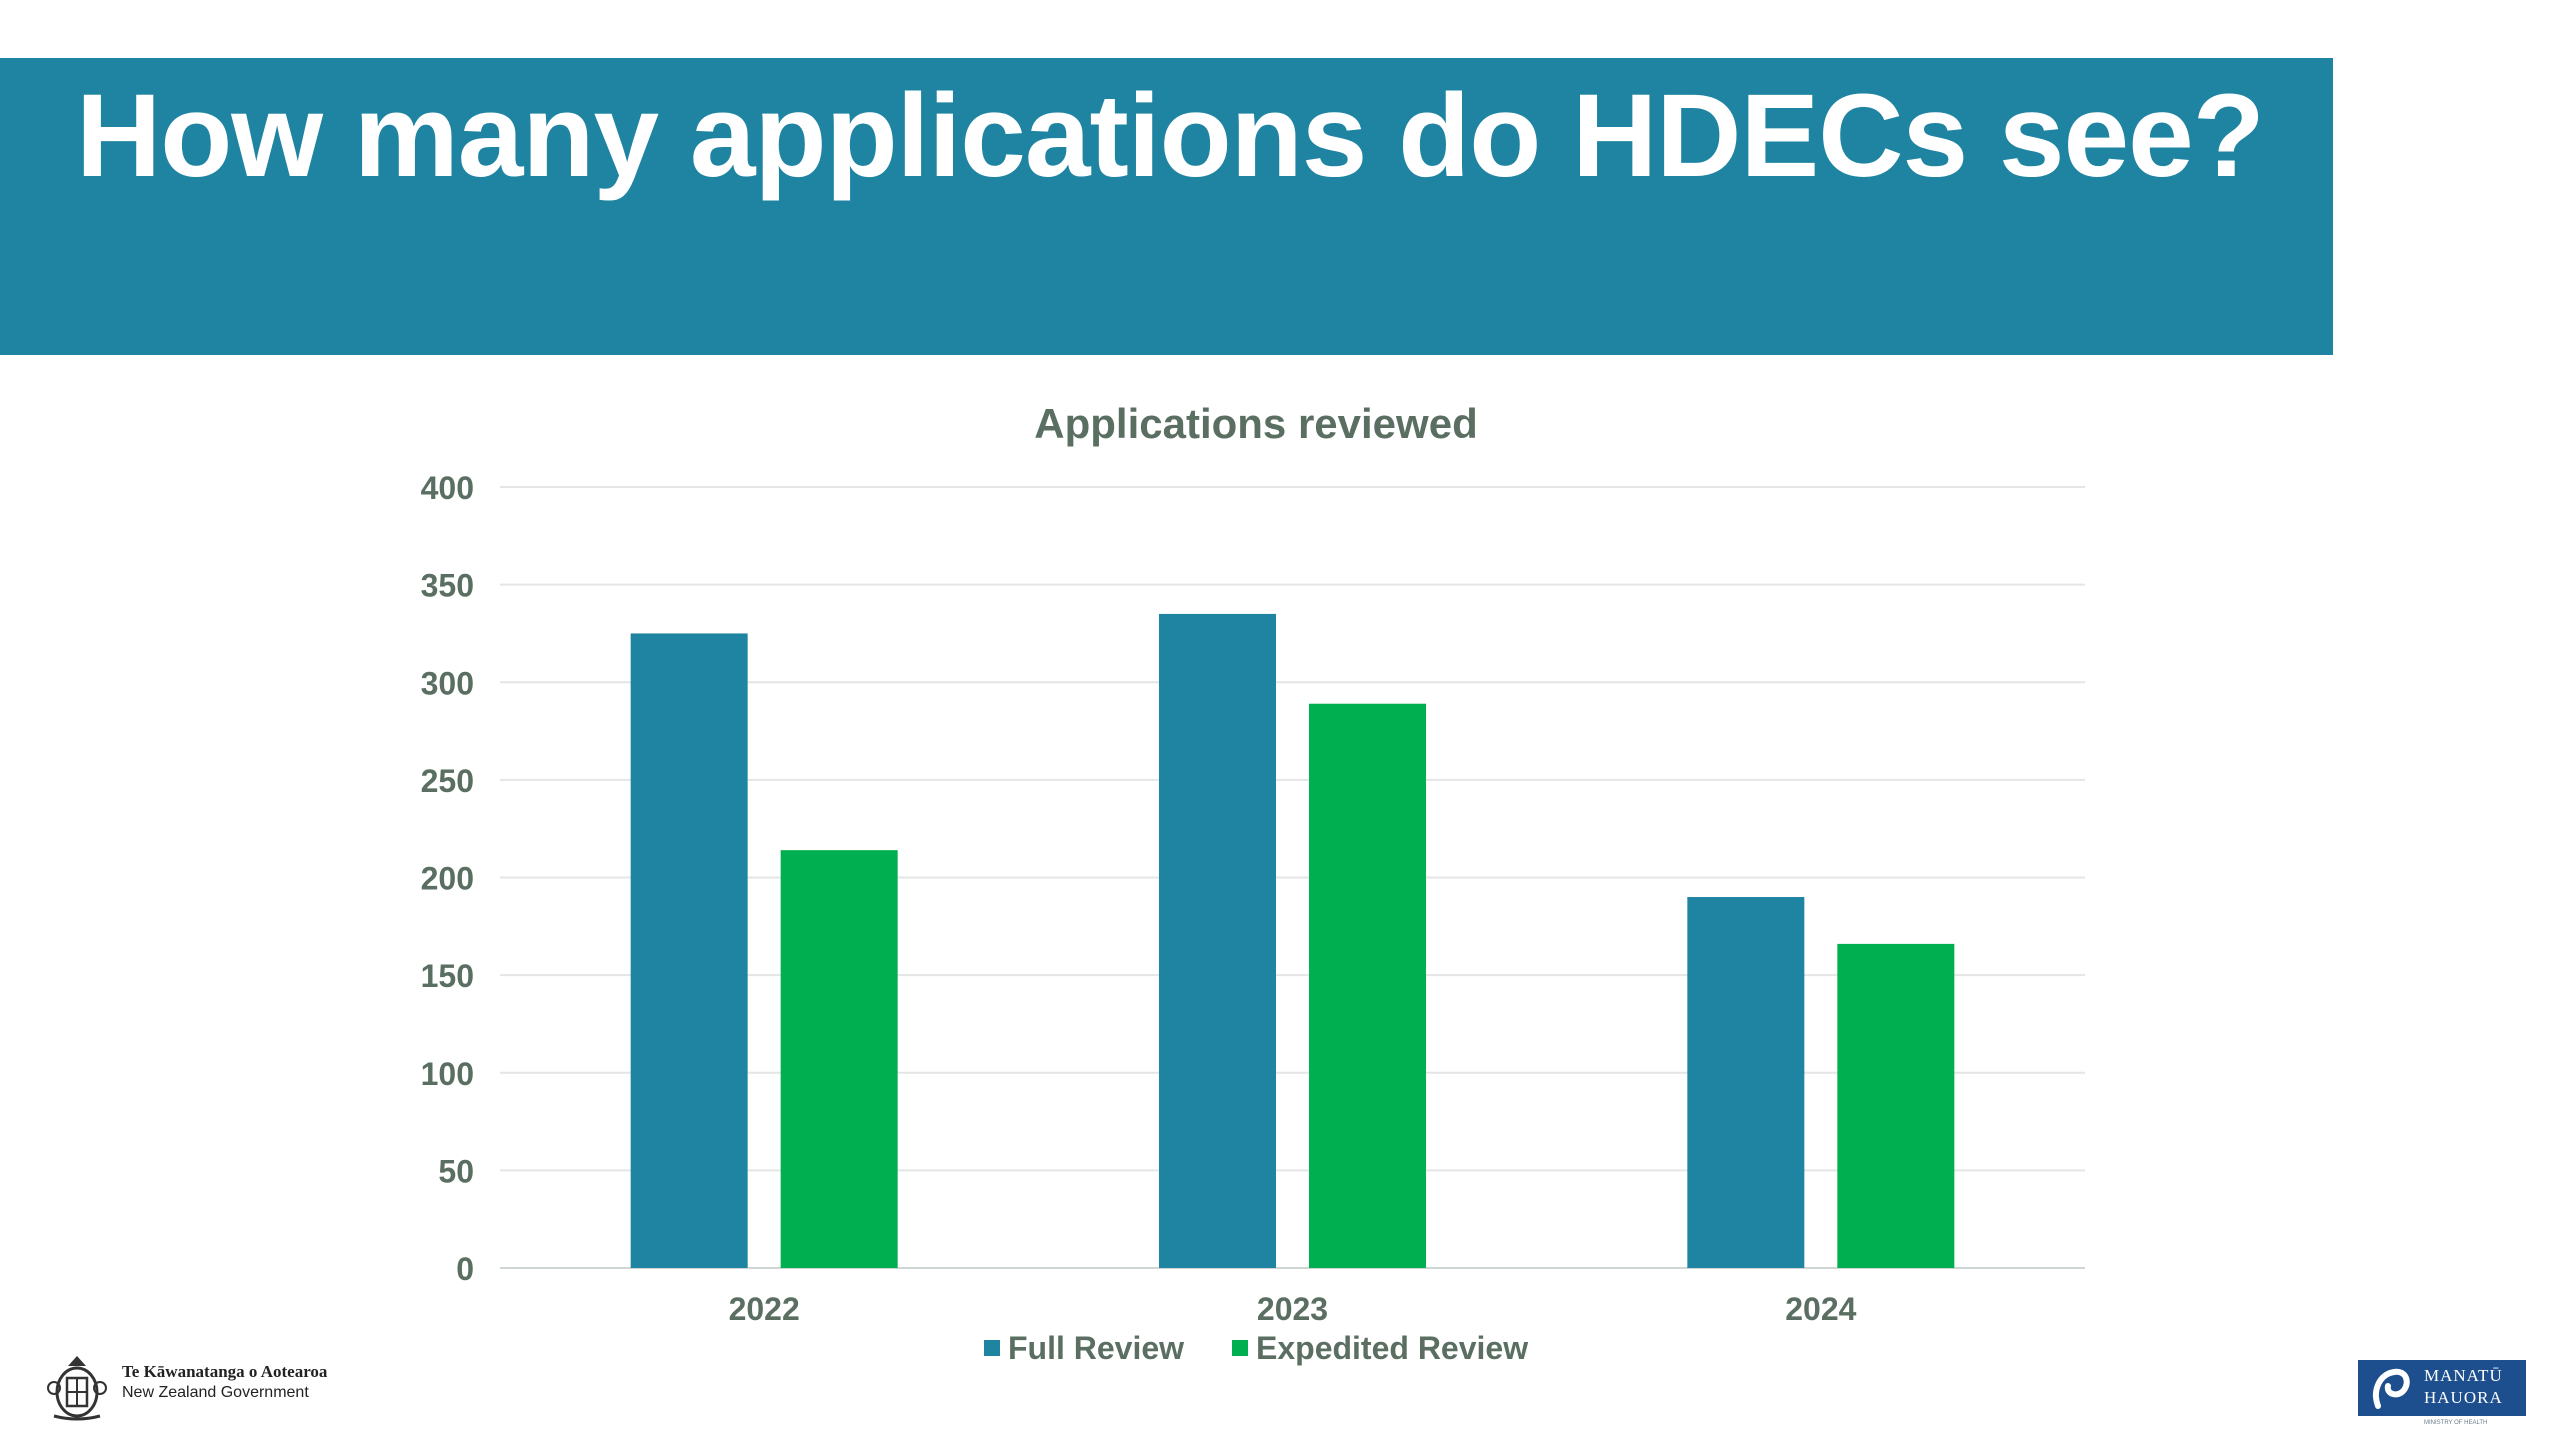 The image size is (2560, 1440). I want to click on gov-logo-line1: Te Kāwanatanga o Aotearoa, so click(225, 1371).